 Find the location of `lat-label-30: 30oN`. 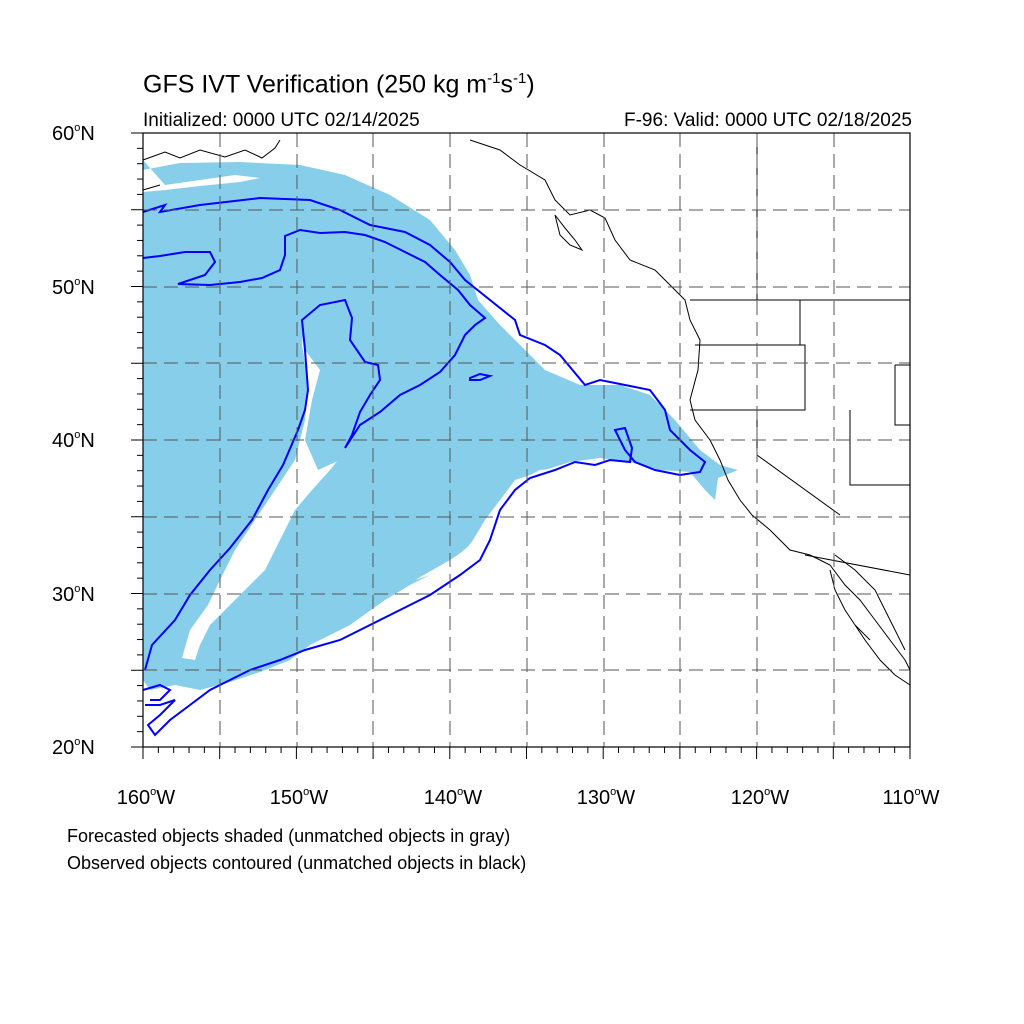

lat-label-30: 30oN is located at coordinates (73, 594).